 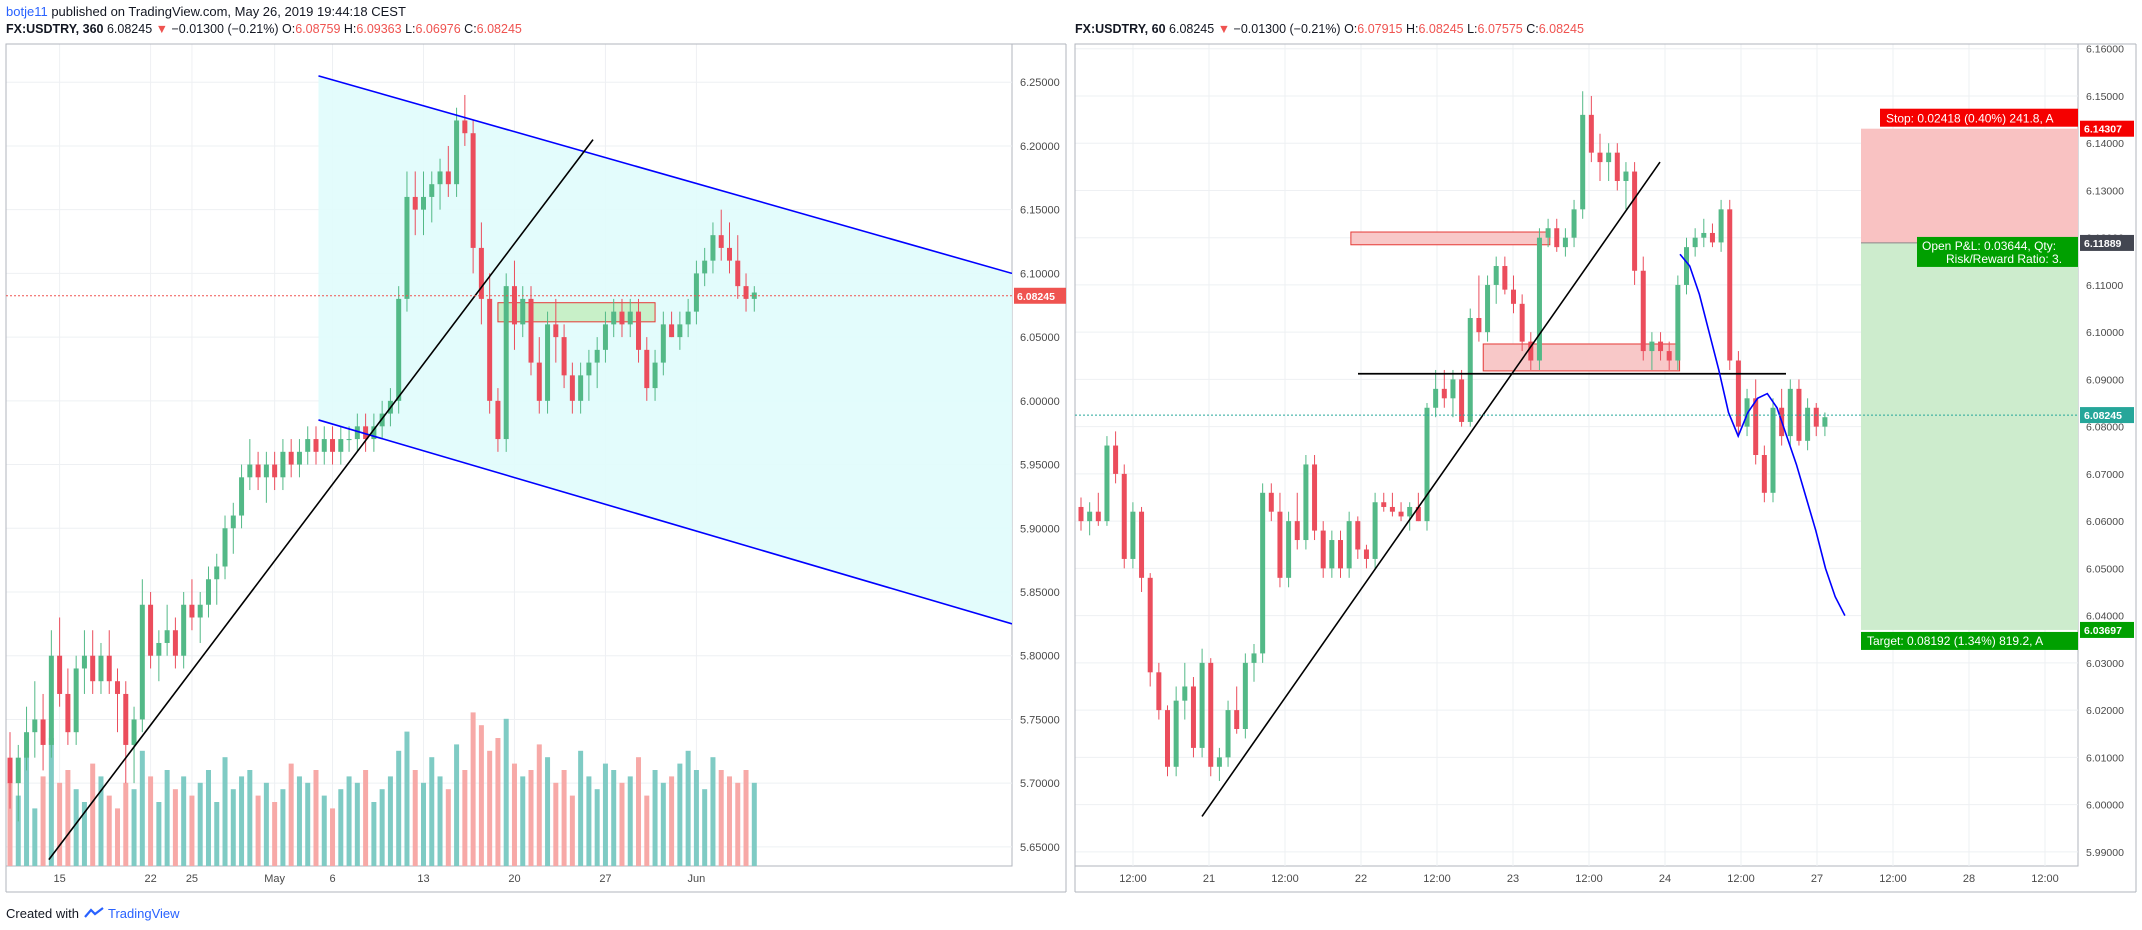 What do you see at coordinates (2105, 50) in the screenshot?
I see `price-tick-label: 6.16000` at bounding box center [2105, 50].